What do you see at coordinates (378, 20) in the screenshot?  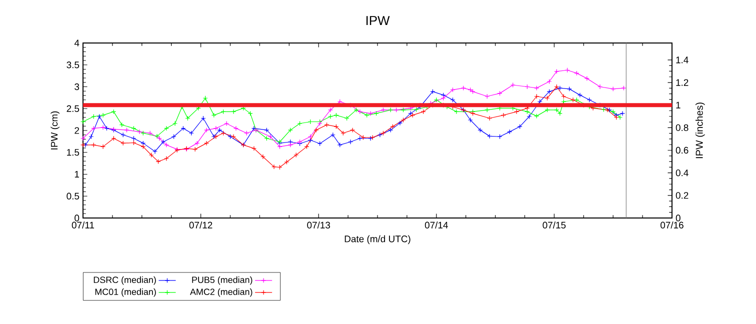 I see `chart-title: IPW` at bounding box center [378, 20].